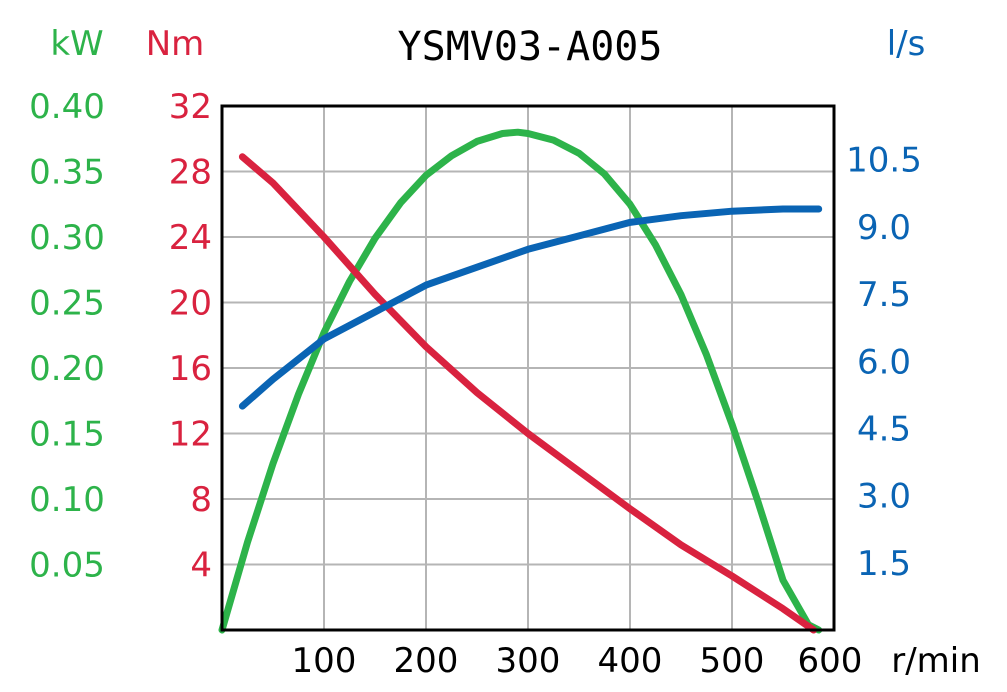  Describe the element at coordinates (732, 661) in the screenshot. I see `x-tick-label: 500` at that location.